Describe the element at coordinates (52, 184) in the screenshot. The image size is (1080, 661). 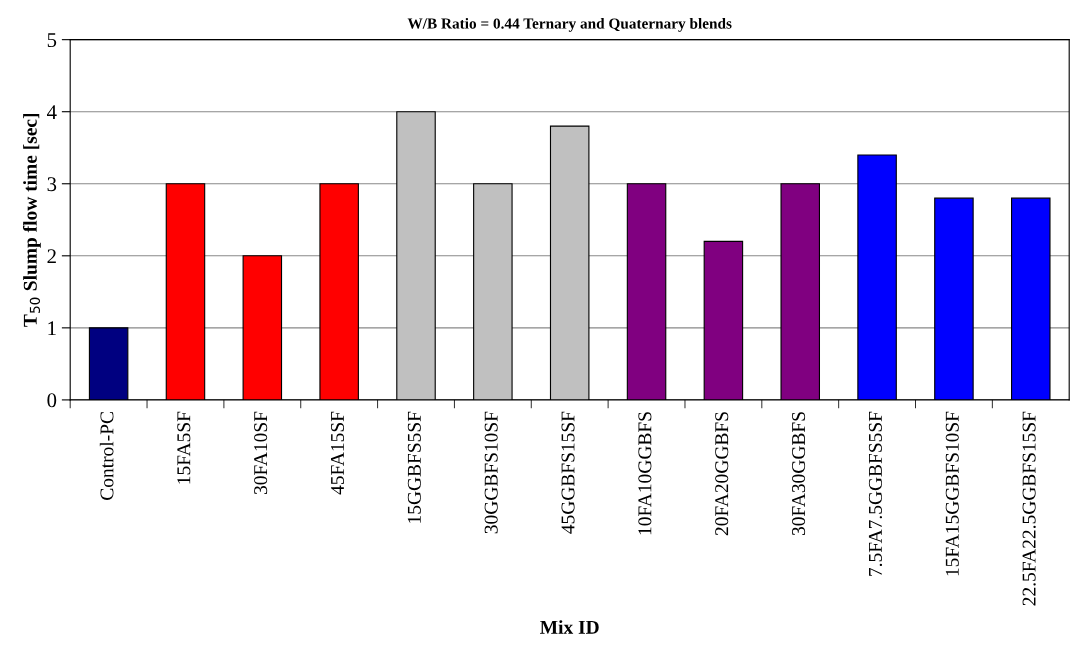
I see `y-tick-label: 3` at that location.